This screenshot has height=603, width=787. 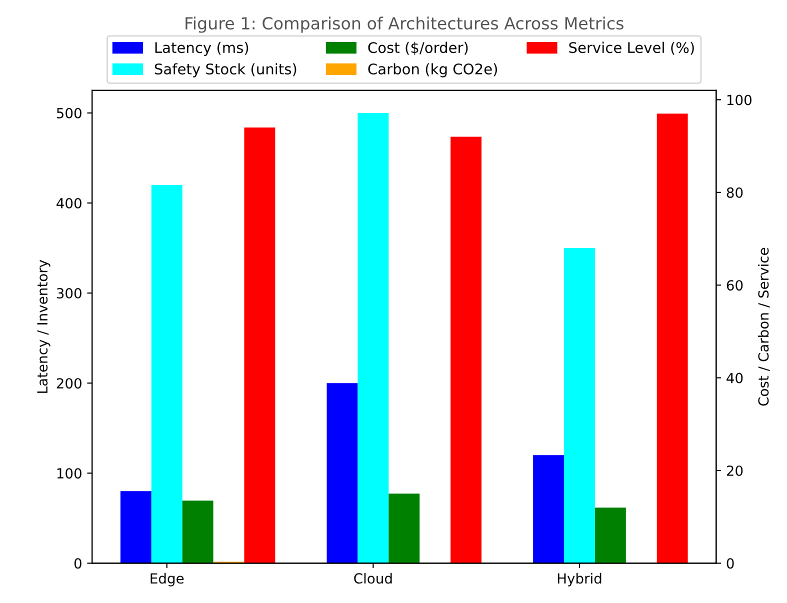 I want to click on y2-tick-label: 80, so click(x=734, y=192).